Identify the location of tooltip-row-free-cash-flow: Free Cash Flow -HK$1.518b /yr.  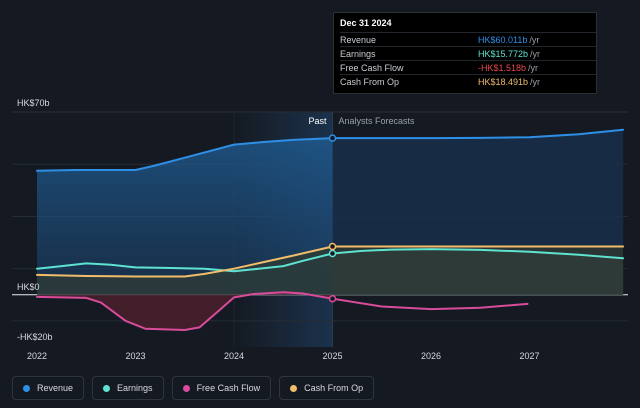
(468, 67).